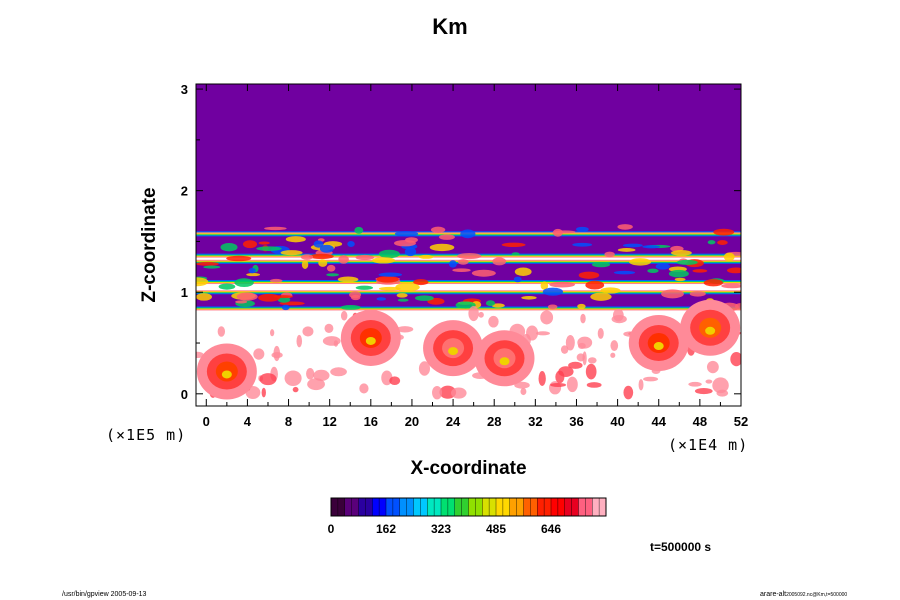 The height and width of the screenshot is (600, 900). What do you see at coordinates (453, 421) in the screenshot?
I see `x-tick-label: 24` at bounding box center [453, 421].